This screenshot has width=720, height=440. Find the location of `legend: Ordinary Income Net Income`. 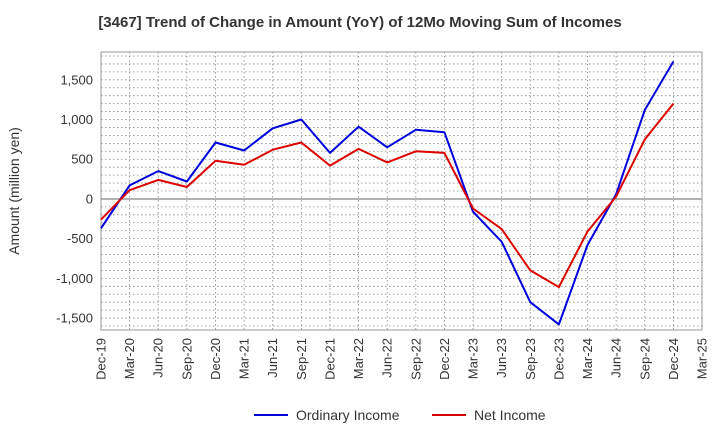

legend: Ordinary Income Net Income is located at coordinates (400, 415).